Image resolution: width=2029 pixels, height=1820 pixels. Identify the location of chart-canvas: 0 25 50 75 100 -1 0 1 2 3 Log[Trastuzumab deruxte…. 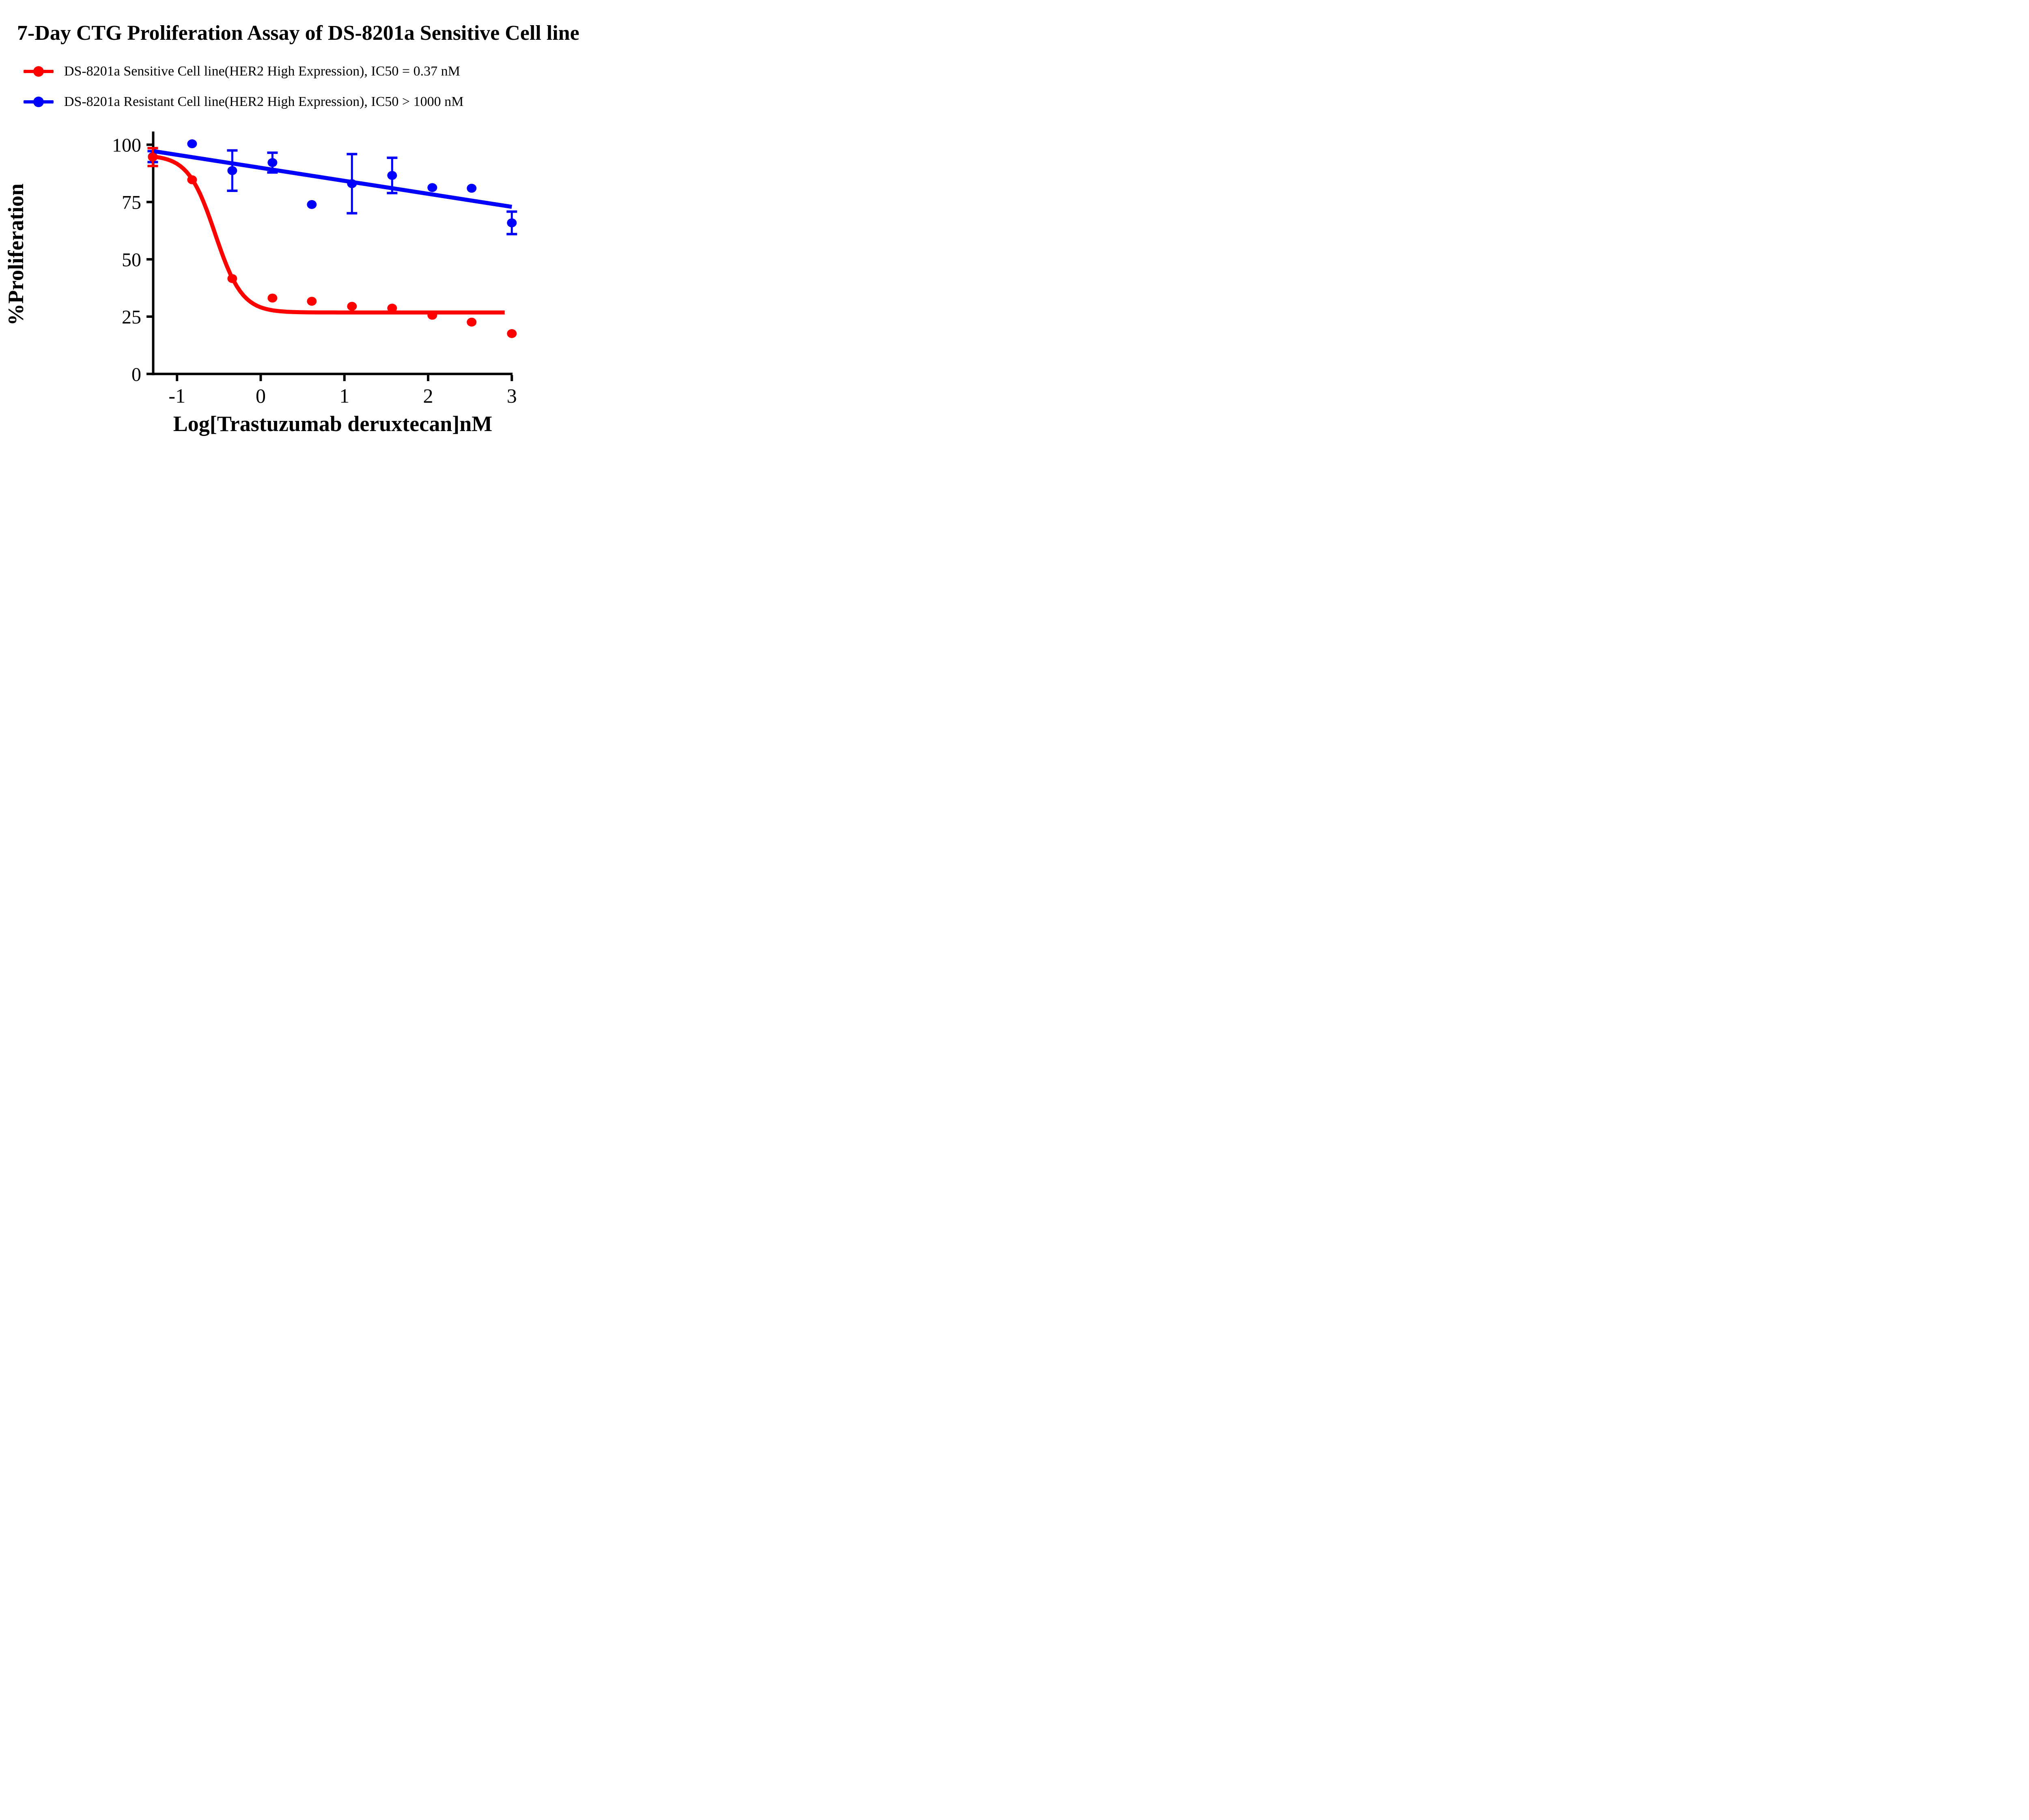
(260, 284).